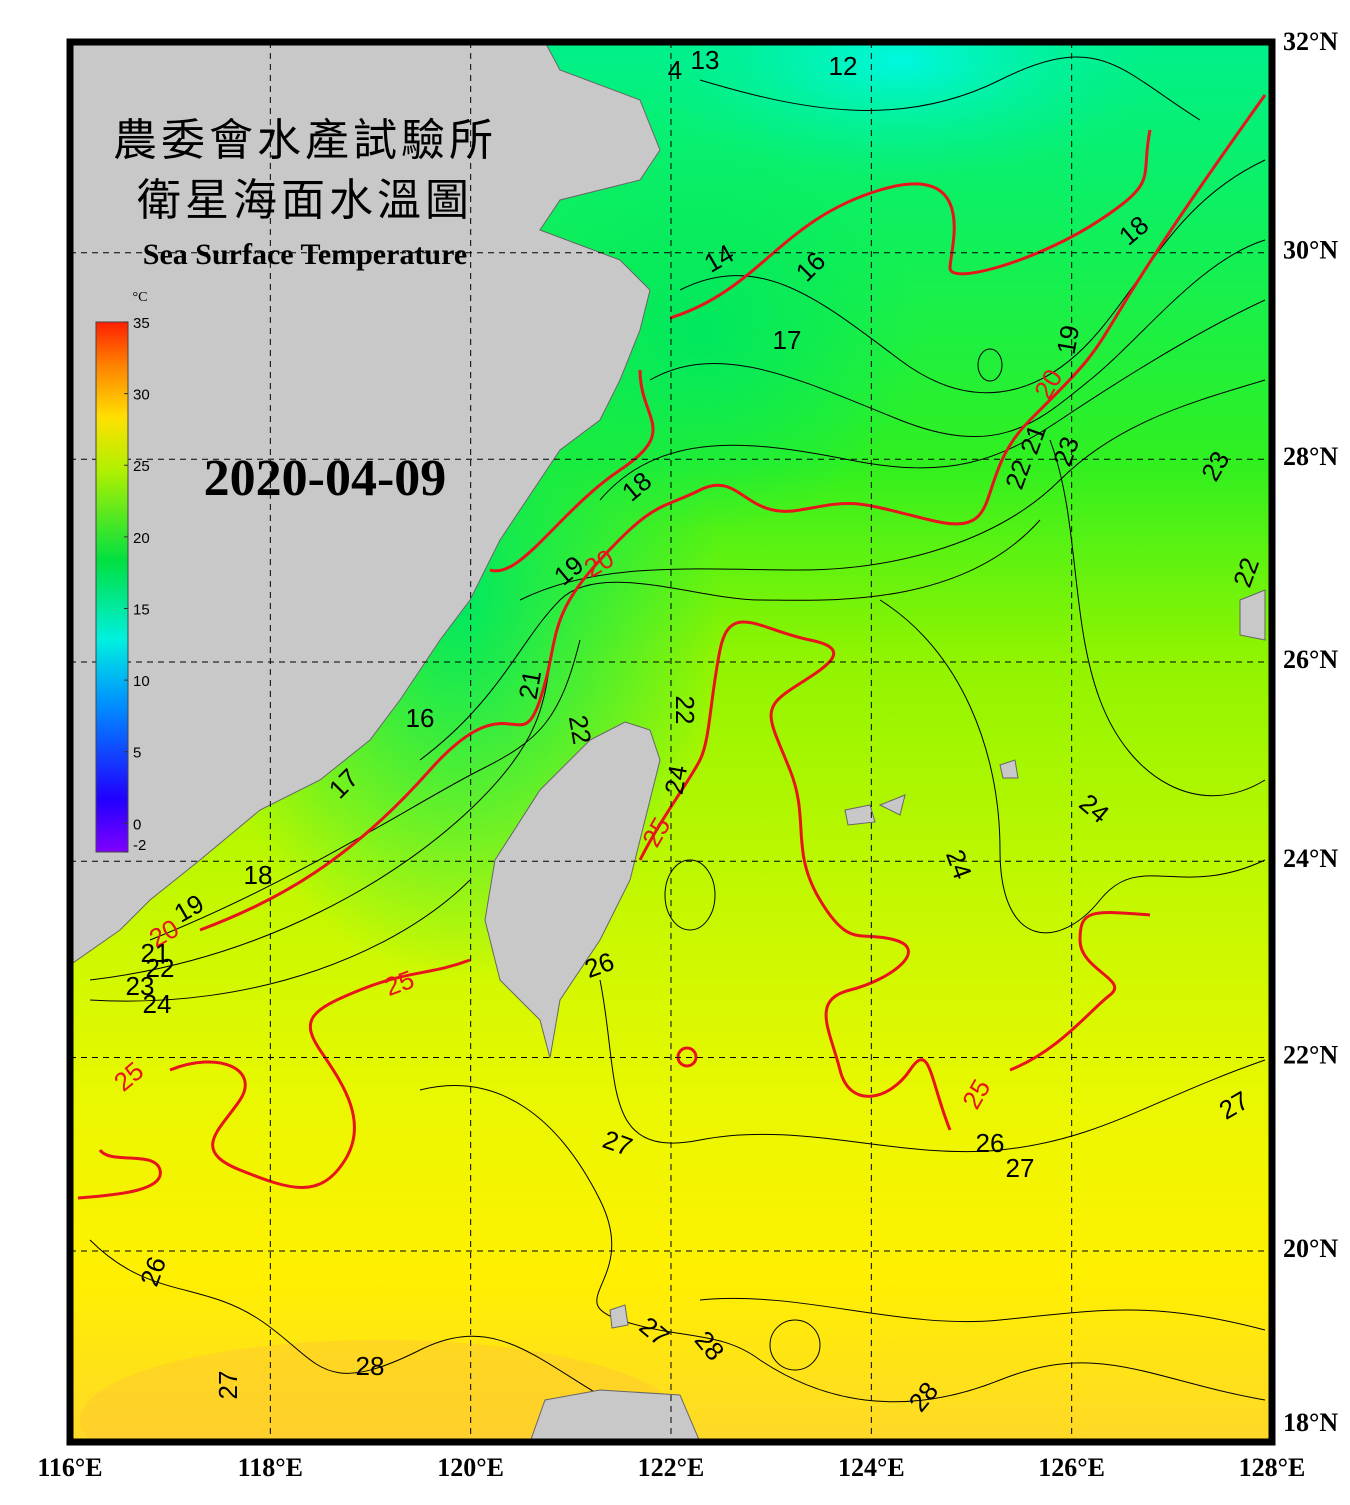  What do you see at coordinates (112, 587) in the screenshot?
I see `colorbar-ramp` at bounding box center [112, 587].